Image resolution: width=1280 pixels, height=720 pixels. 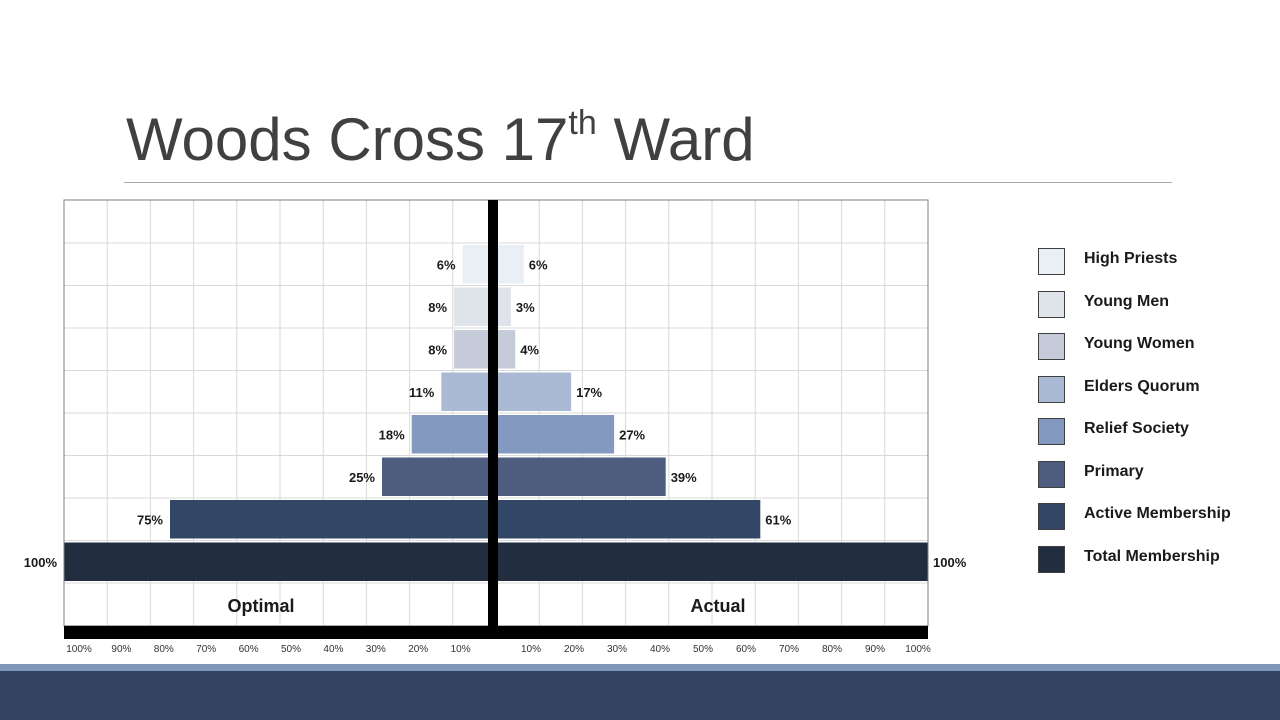 I want to click on bar-actual-primary, so click(x=582, y=476).